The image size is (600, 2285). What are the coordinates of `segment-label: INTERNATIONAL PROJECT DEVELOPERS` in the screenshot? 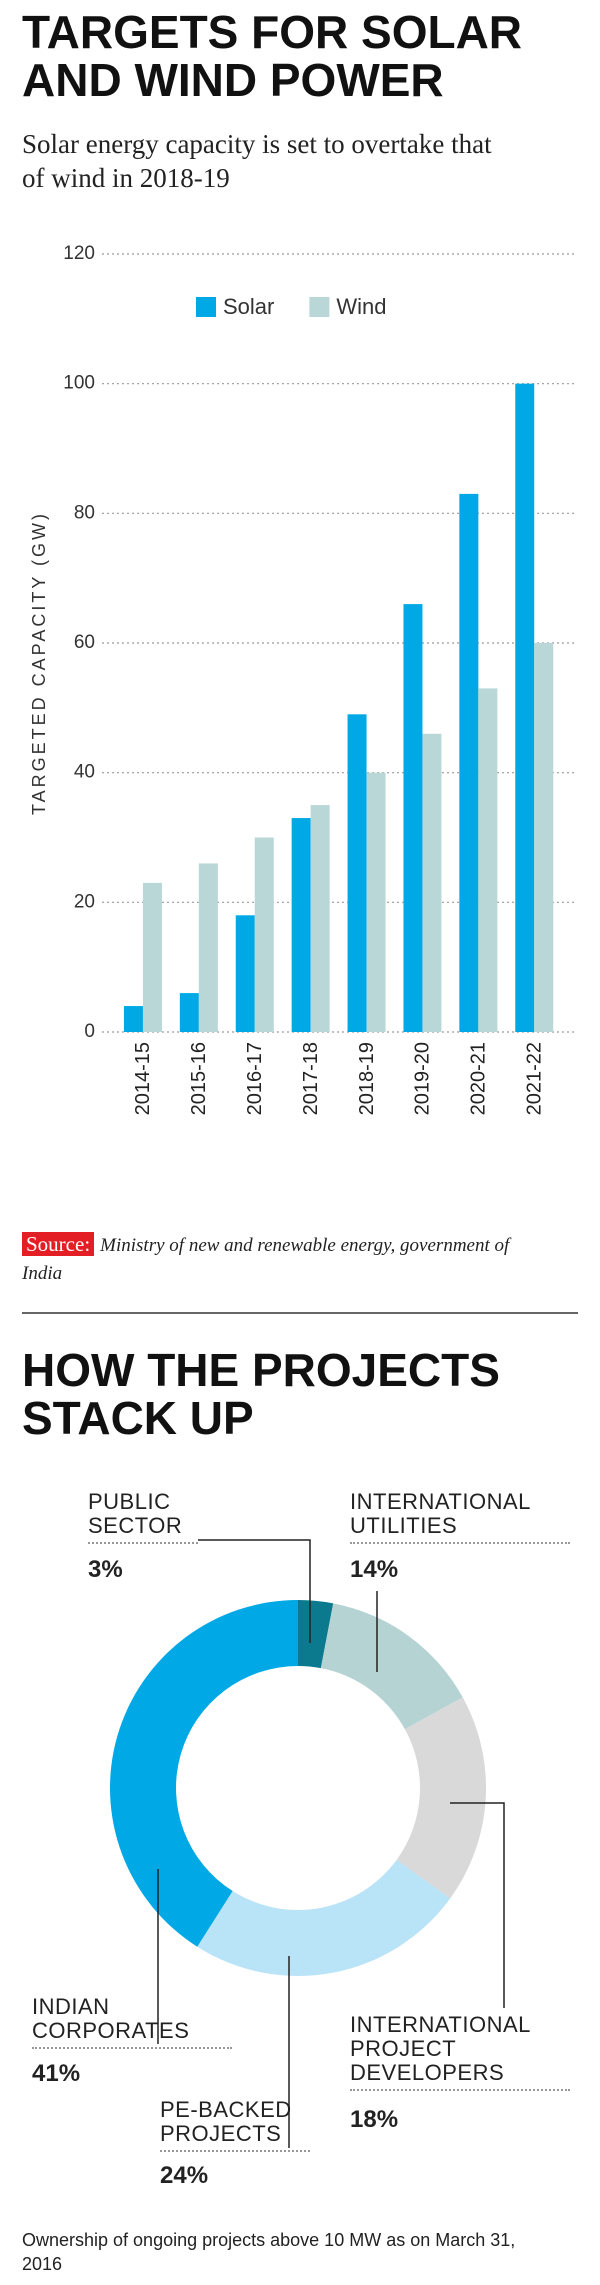 It's located at (460, 2052).